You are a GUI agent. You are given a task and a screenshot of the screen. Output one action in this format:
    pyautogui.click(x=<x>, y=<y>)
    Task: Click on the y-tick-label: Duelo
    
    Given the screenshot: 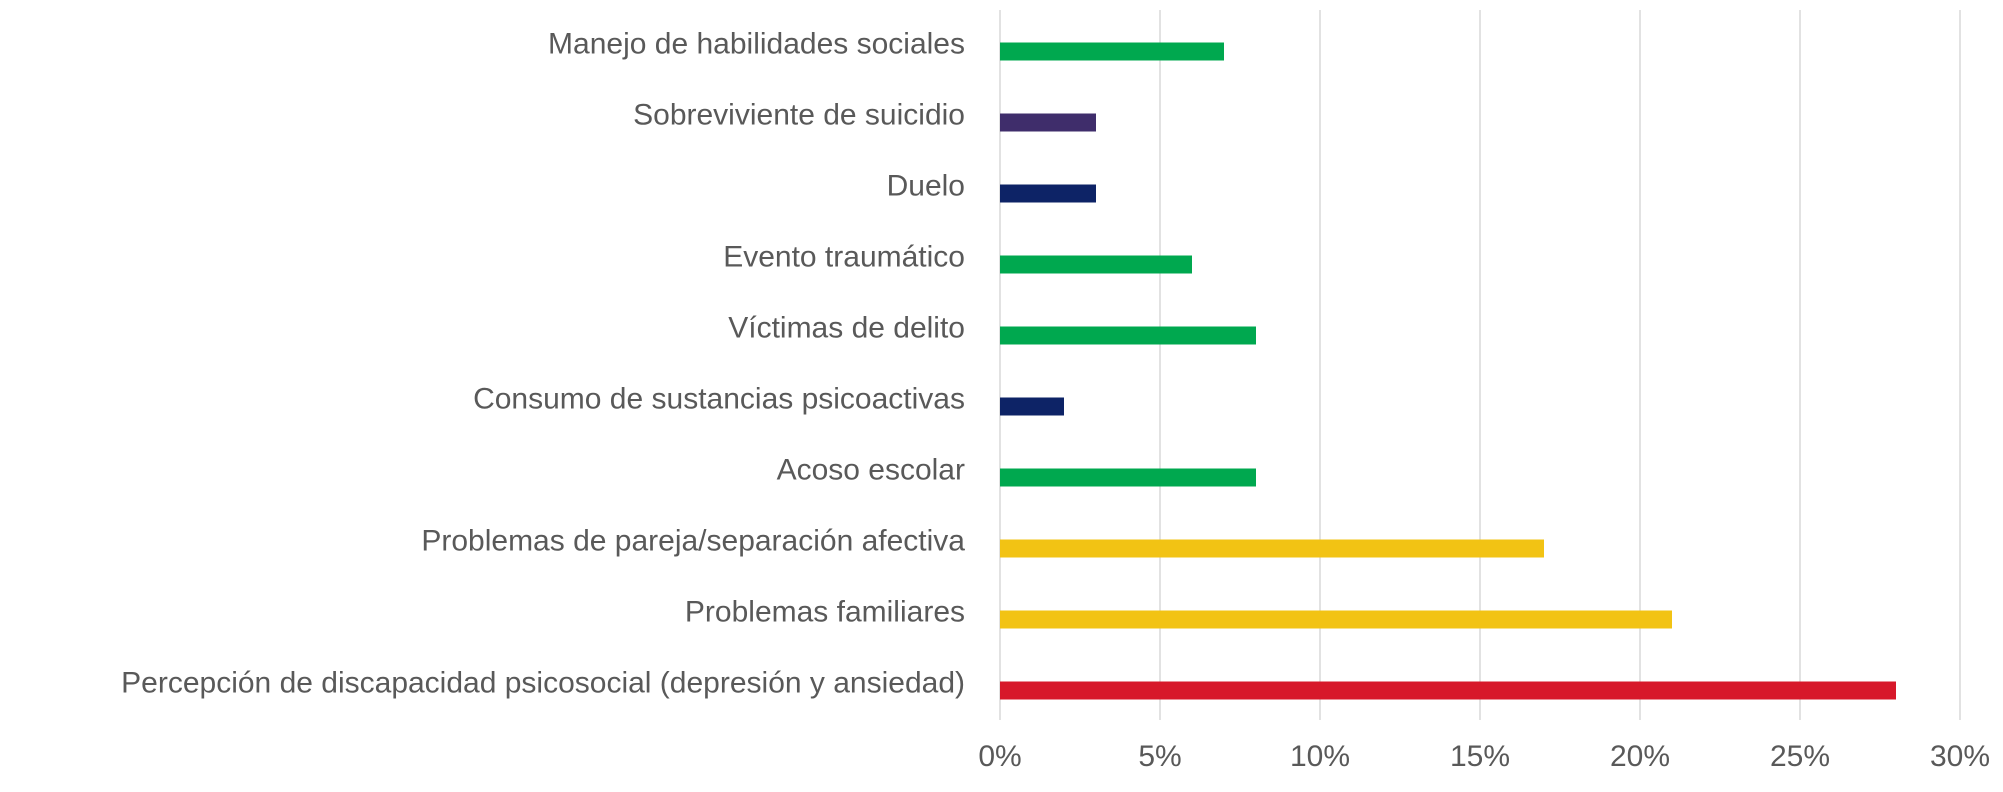 What is the action you would take?
    pyautogui.click(x=926, y=185)
    